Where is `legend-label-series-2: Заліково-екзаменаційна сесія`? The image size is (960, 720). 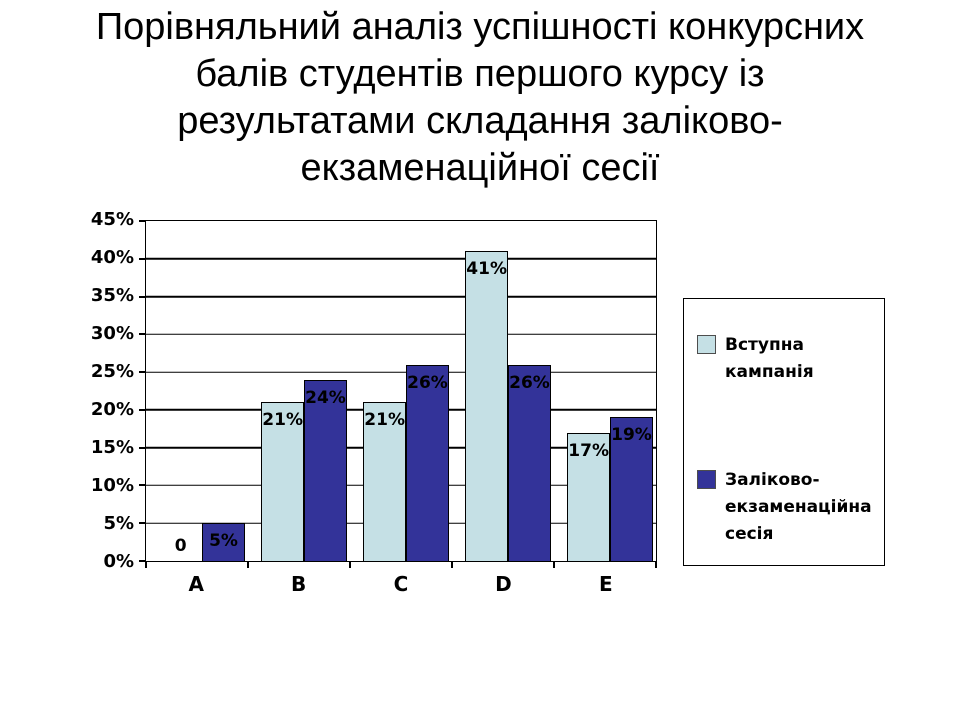
legend-label-series-2: Заліково-екзаменаційна сесія is located at coordinates (798, 507).